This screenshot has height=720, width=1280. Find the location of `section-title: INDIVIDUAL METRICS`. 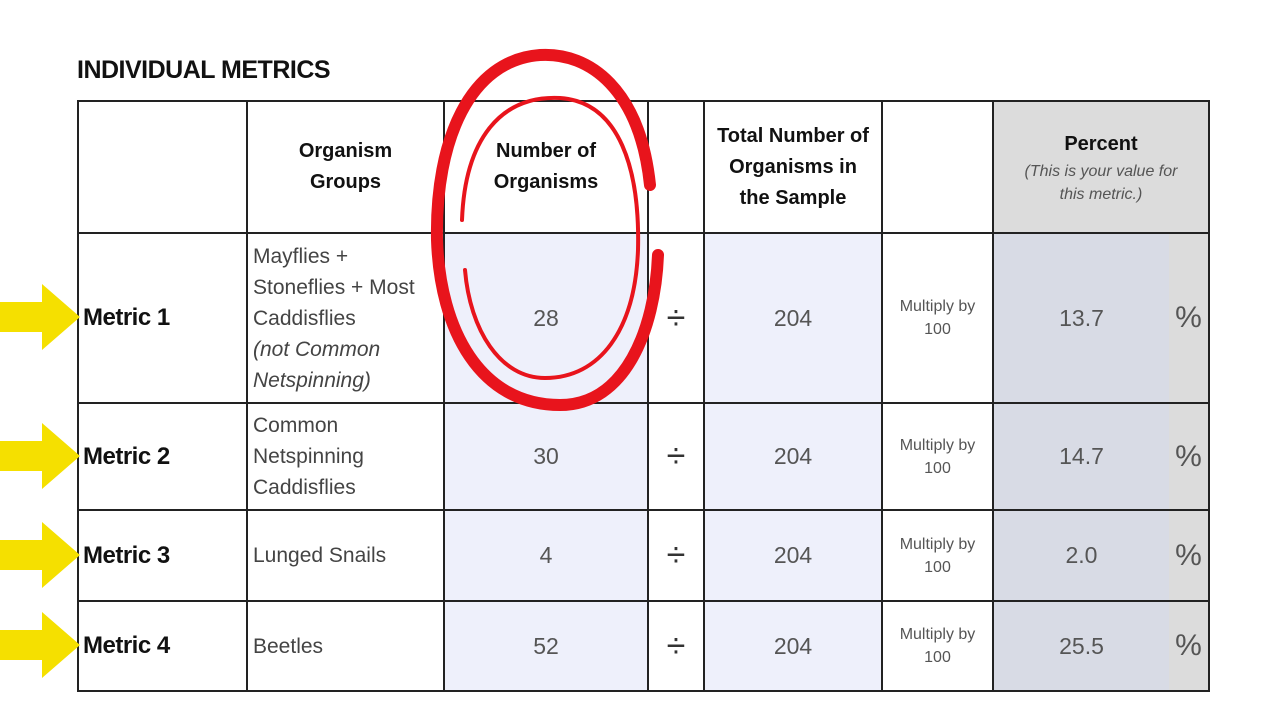

section-title: INDIVIDUAL METRICS is located at coordinates (204, 70).